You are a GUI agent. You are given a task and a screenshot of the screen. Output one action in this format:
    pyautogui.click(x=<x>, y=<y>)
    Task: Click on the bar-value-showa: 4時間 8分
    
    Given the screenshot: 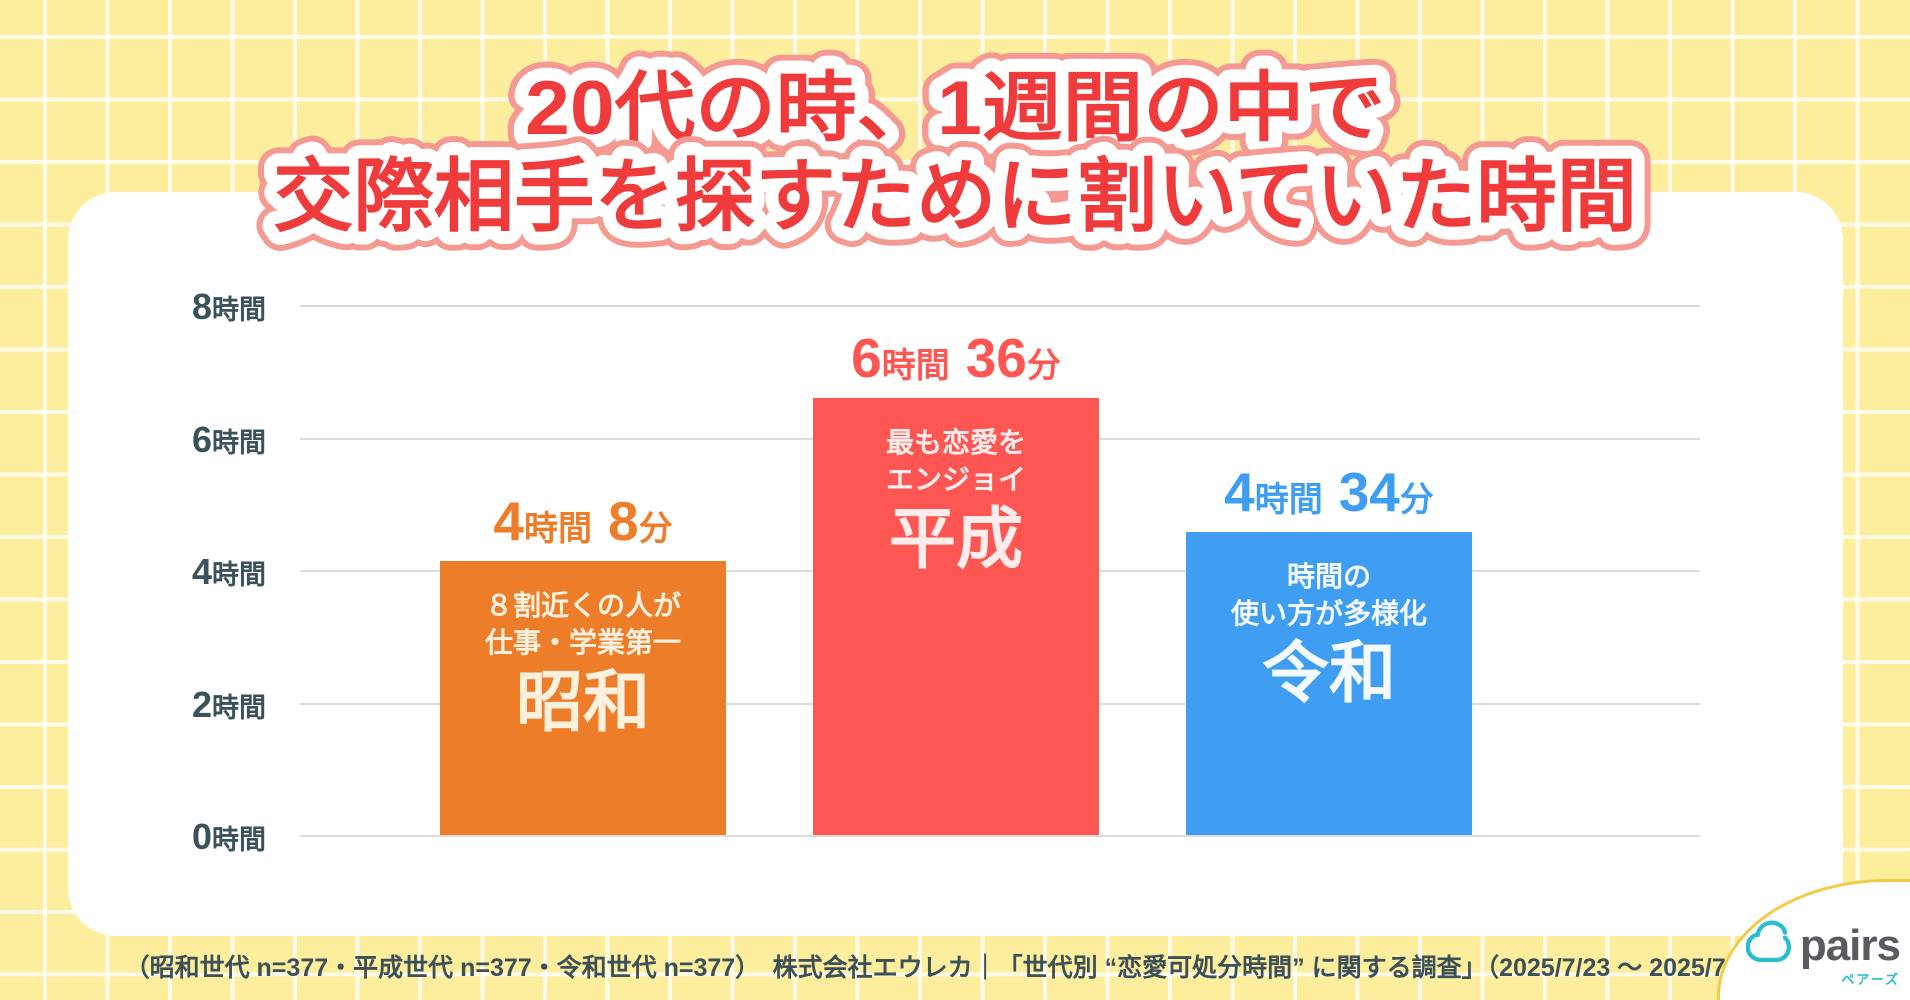 What is the action you would take?
    pyautogui.click(x=582, y=521)
    